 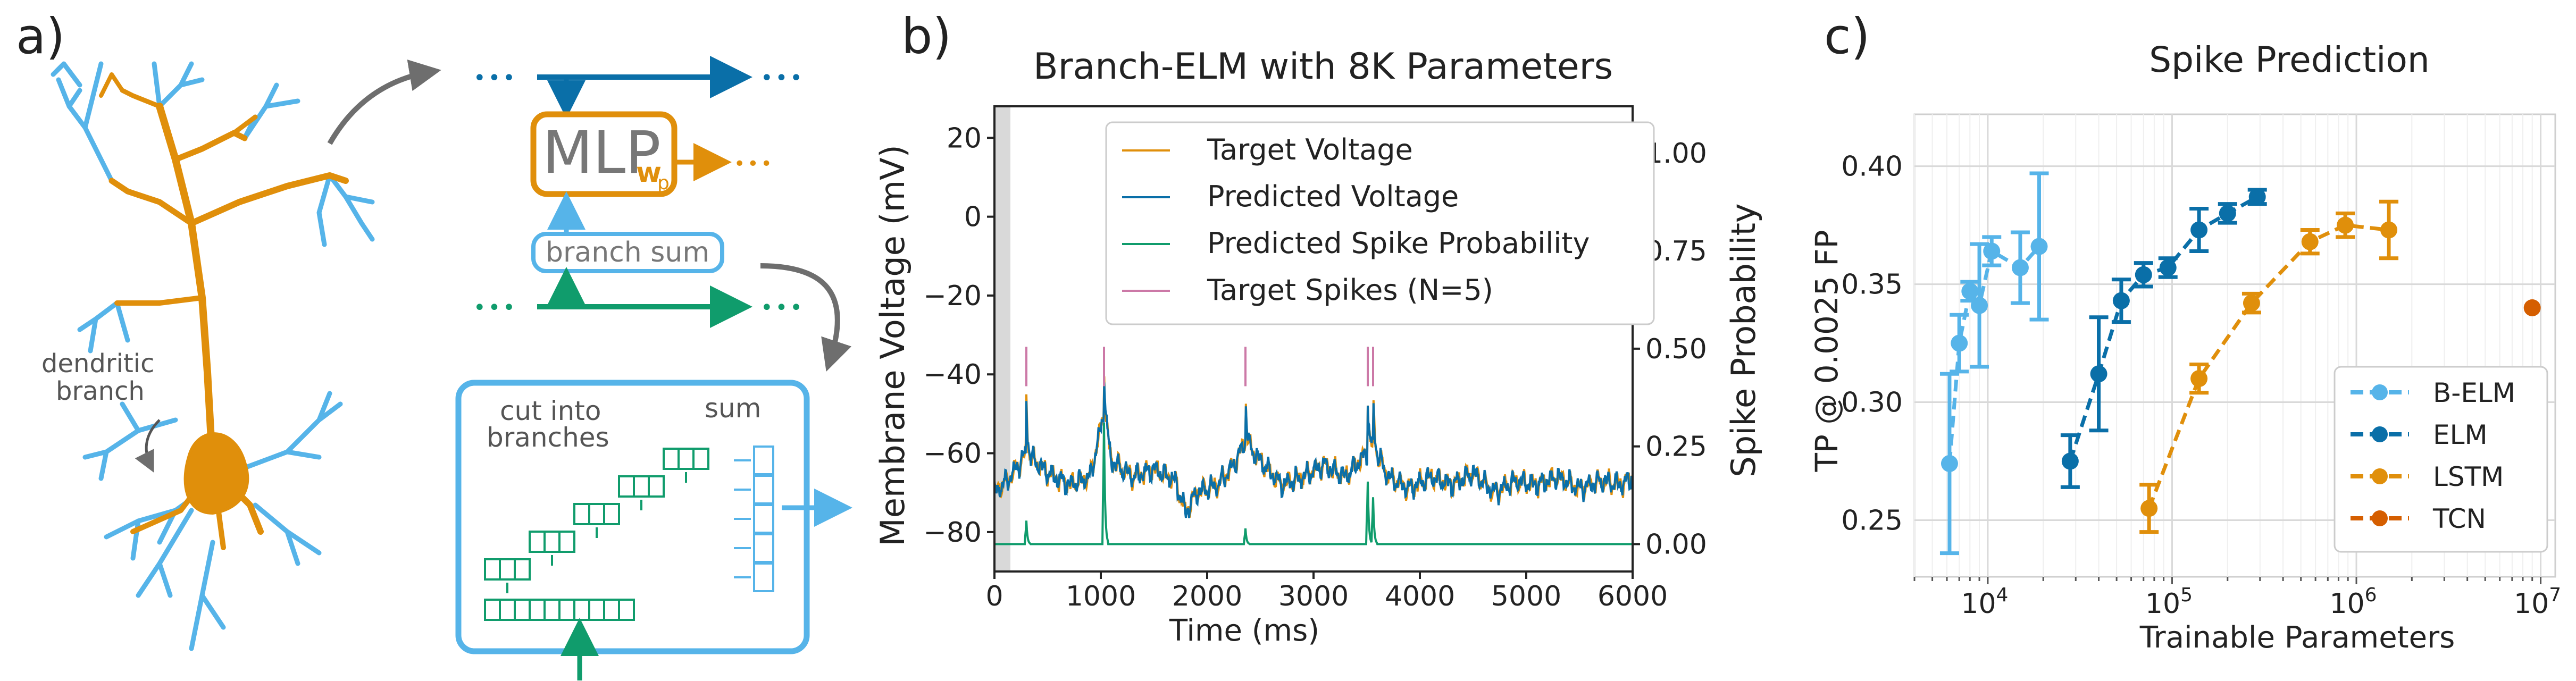 I want to click on y2-tick-label: 1.00, so click(x=1676, y=154).